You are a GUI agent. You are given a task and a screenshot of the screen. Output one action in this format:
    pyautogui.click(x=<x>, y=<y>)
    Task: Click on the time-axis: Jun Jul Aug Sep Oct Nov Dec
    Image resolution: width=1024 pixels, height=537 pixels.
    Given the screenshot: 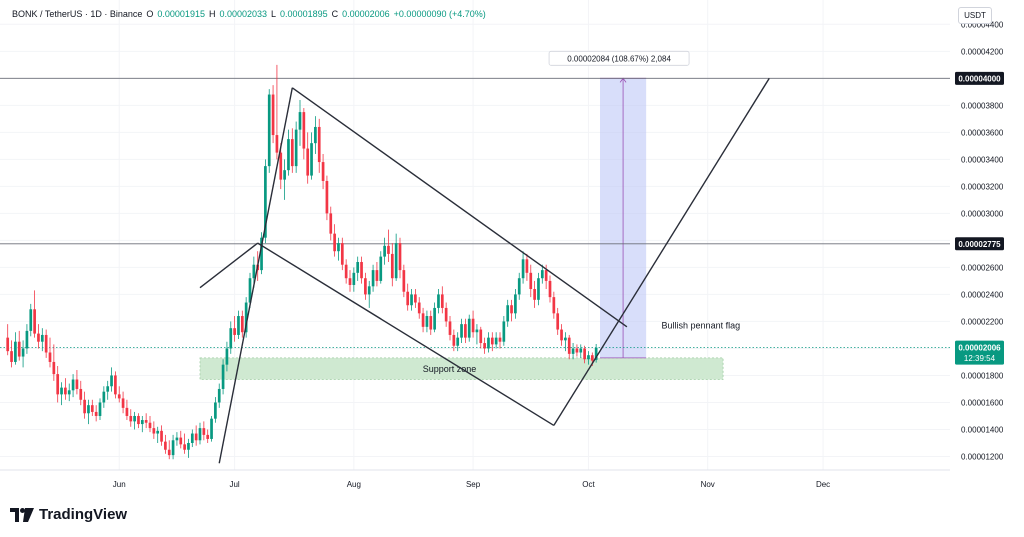 What is the action you would take?
    pyautogui.click(x=475, y=479)
    